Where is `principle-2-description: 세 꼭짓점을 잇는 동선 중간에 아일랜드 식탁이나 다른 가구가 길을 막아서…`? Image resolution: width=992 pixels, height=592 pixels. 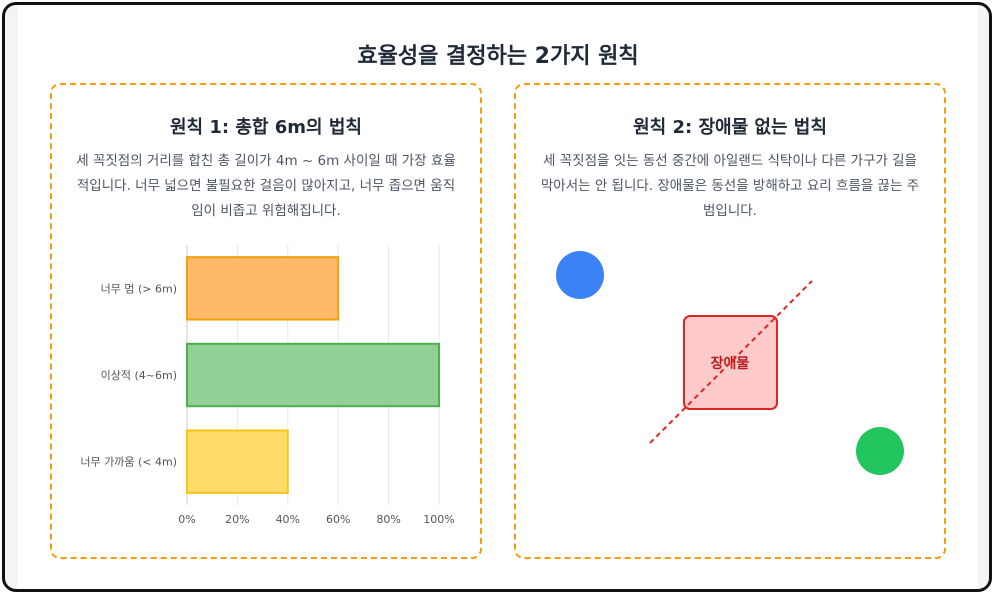
principle-2-description: 세 꼭짓점을 잇는 동선 중간에 아일랜드 식탁이나 다른 가구가 길을 막아서… is located at coordinates (730, 186).